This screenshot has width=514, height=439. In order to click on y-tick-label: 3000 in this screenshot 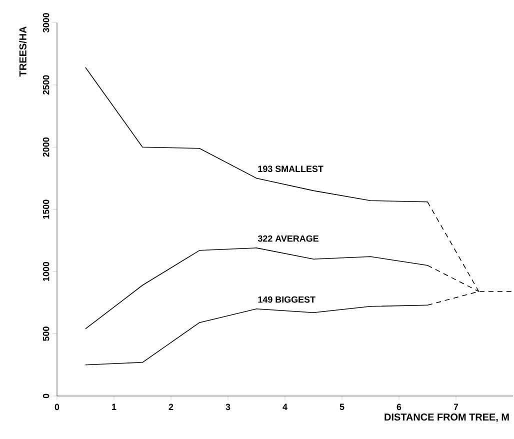, I will do `click(46, 22)`.